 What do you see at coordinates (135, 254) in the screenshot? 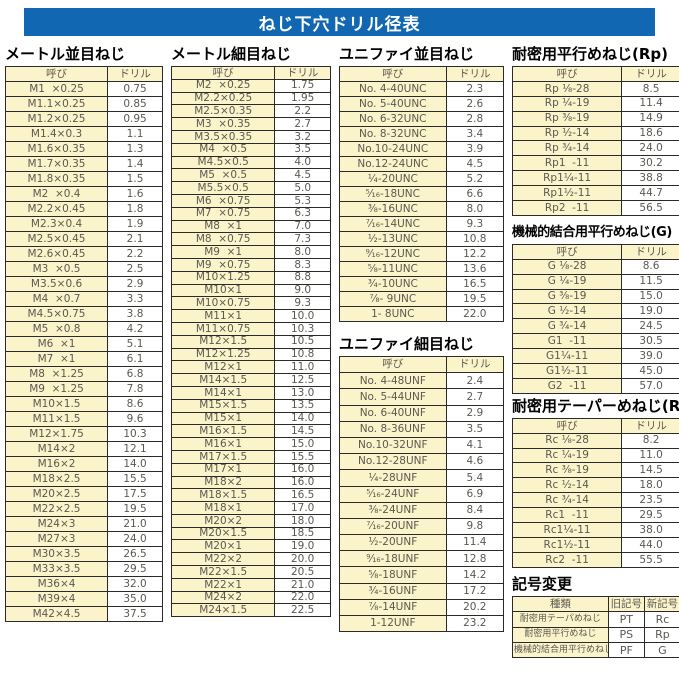
I see `drill-size-cell: 2.2` at bounding box center [135, 254].